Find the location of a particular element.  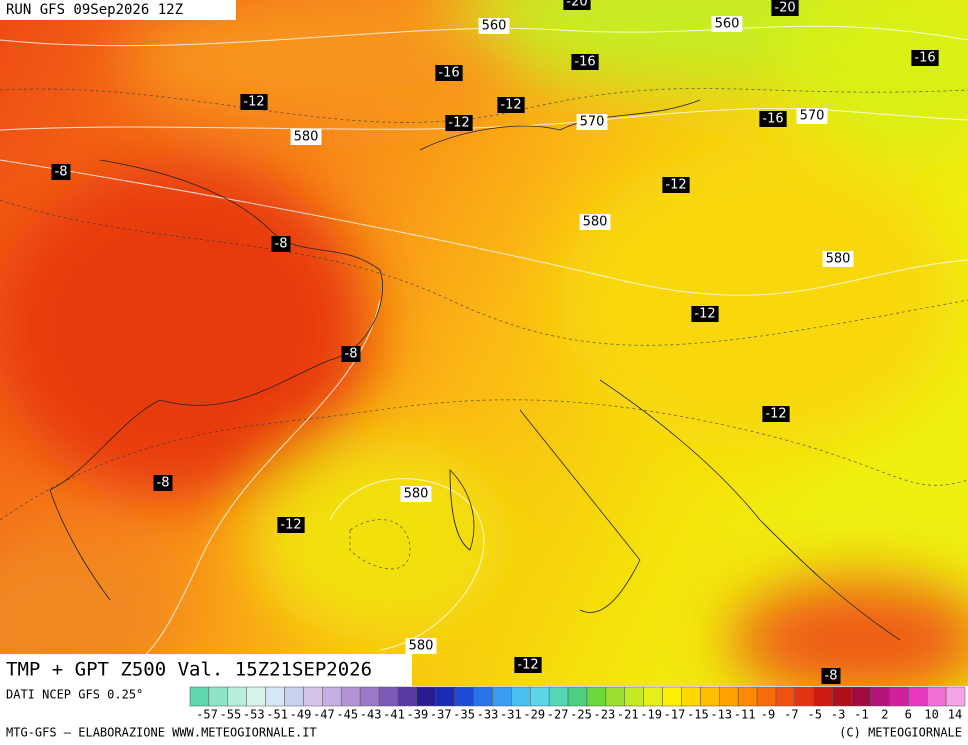

color-bar-label: -13 is located at coordinates (721, 715).